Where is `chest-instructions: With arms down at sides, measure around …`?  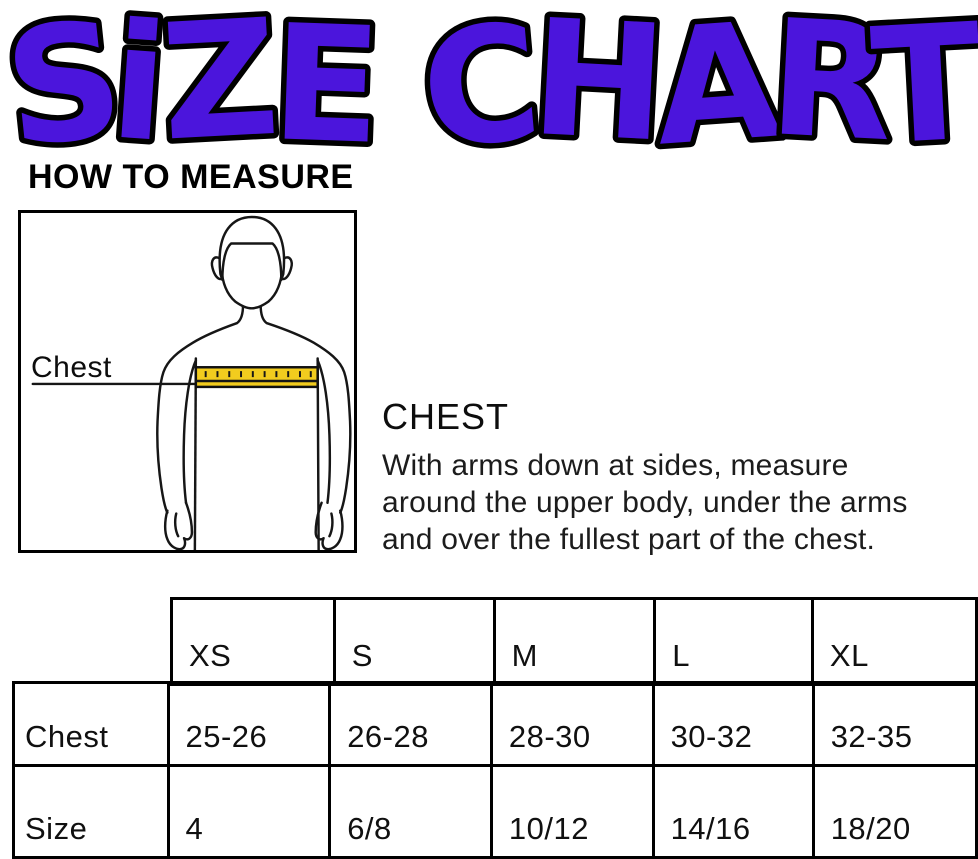 chest-instructions: With arms down at sides, measure around … is located at coordinates (672, 502).